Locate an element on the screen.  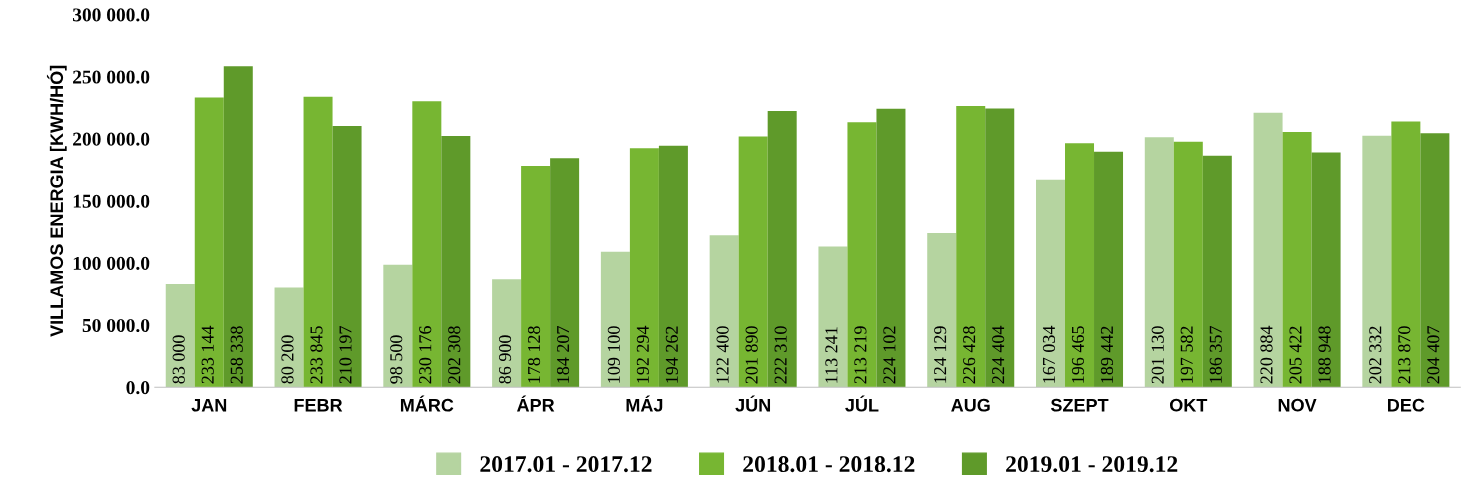
y-tick-label: 300 000.0 is located at coordinates (111, 15).